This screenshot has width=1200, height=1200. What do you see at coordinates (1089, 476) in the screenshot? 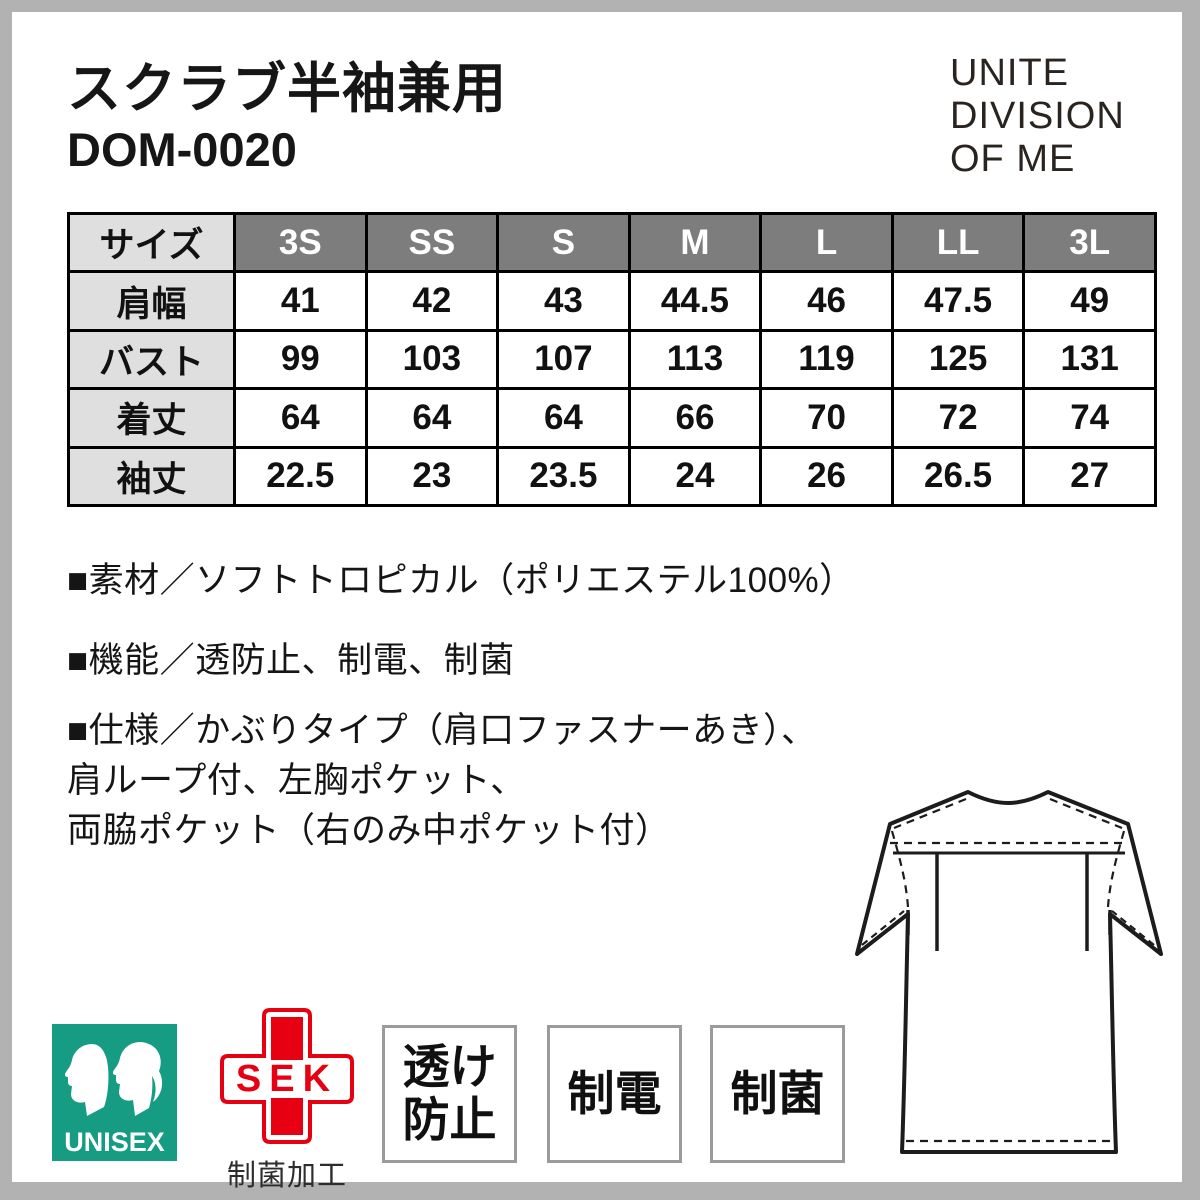
I see `measurement-value: 27` at bounding box center [1089, 476].